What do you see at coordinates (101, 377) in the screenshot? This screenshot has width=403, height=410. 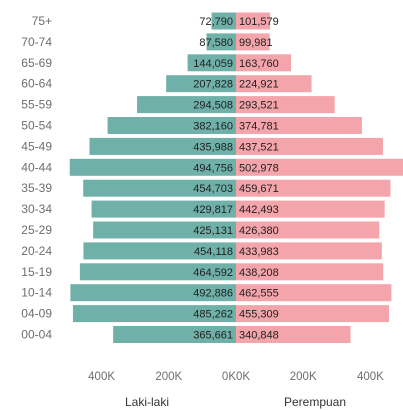 I see `x-tick-label-left: 400K` at bounding box center [101, 377].